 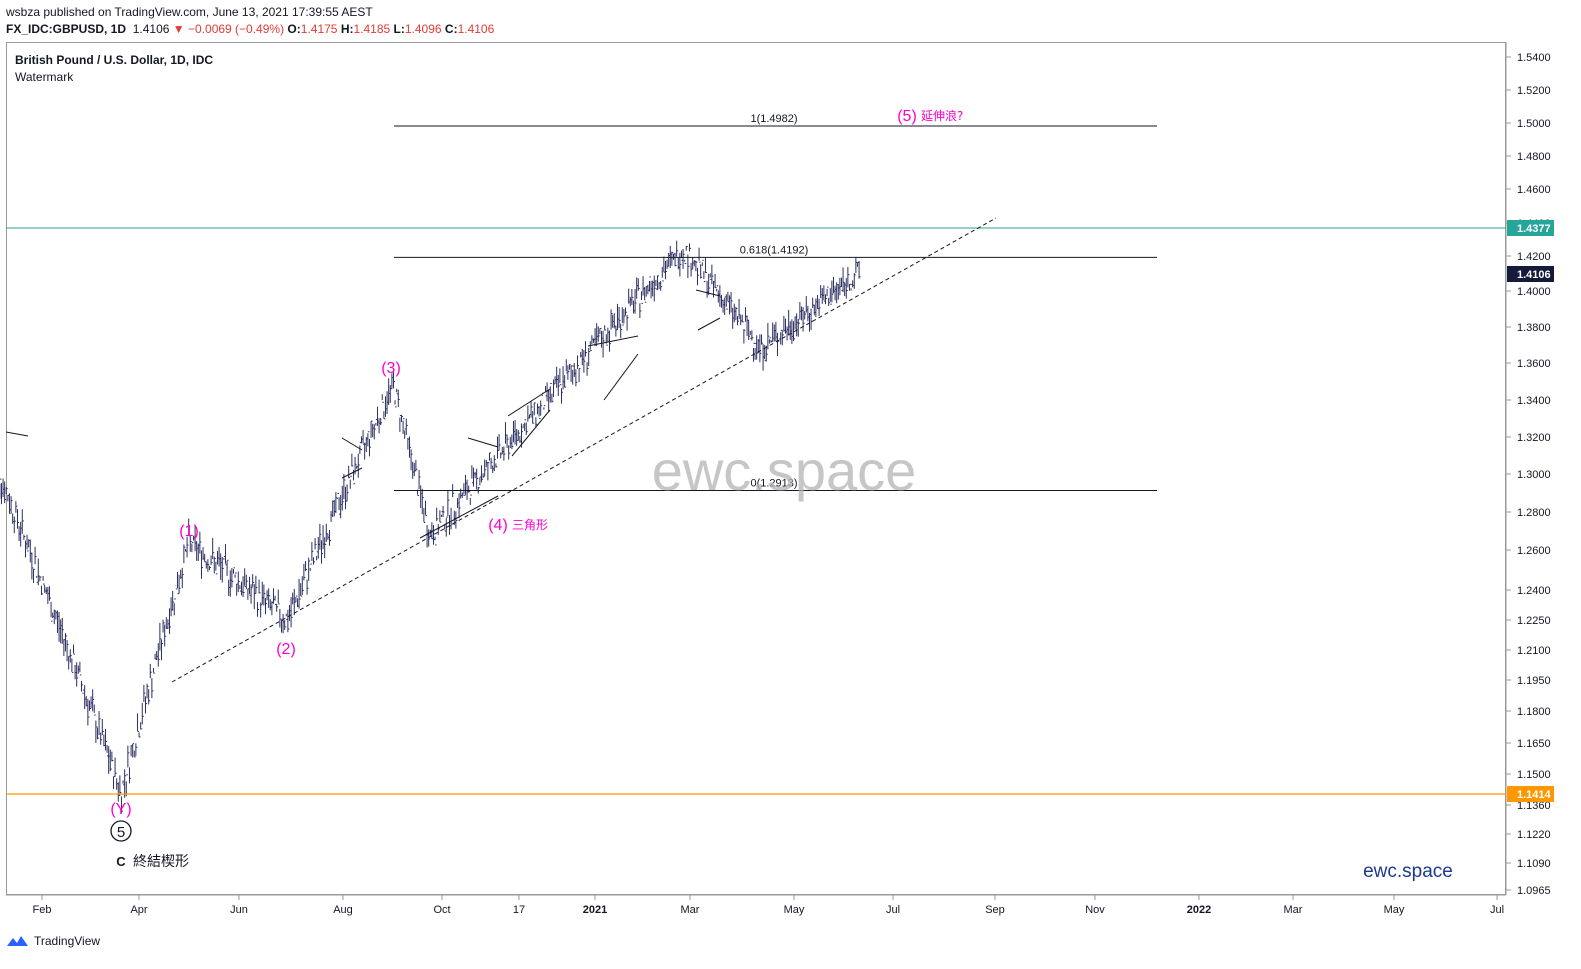 What do you see at coordinates (498, 525) in the screenshot?
I see `wave-label: (4)` at bounding box center [498, 525].